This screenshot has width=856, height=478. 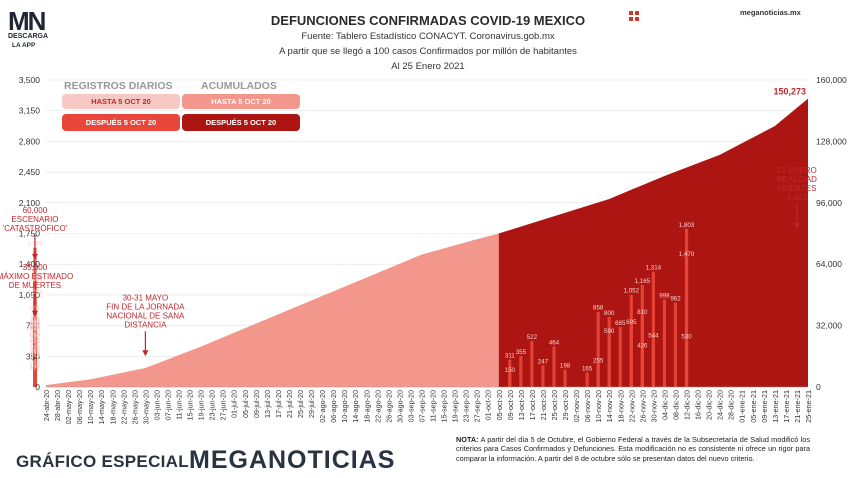 What do you see at coordinates (565, 405) in the screenshot?
I see `x-tick-label: 29-oct-20` at bounding box center [565, 405].